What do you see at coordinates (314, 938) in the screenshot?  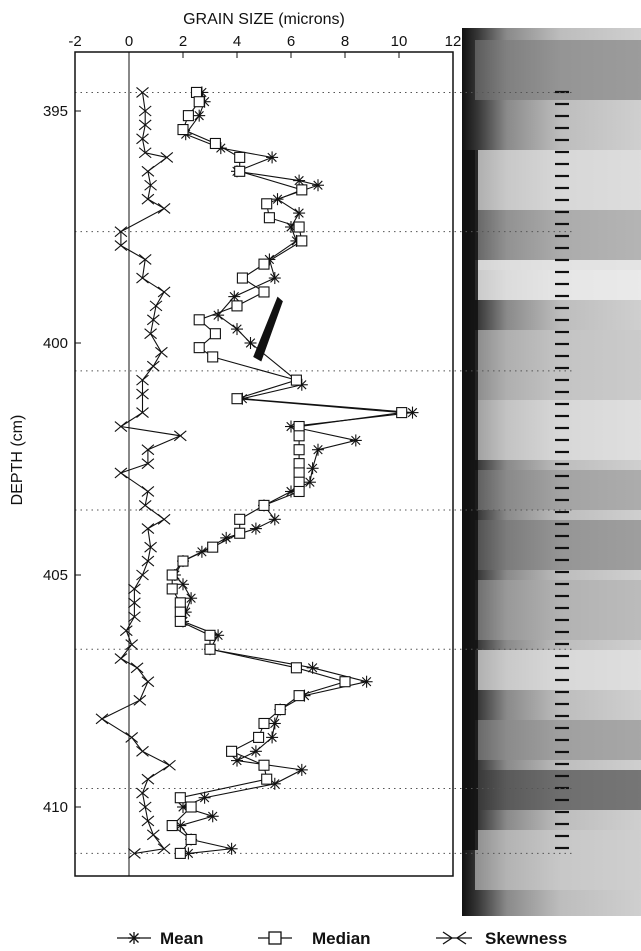 I see `legend-item-median: Median` at bounding box center [314, 938].